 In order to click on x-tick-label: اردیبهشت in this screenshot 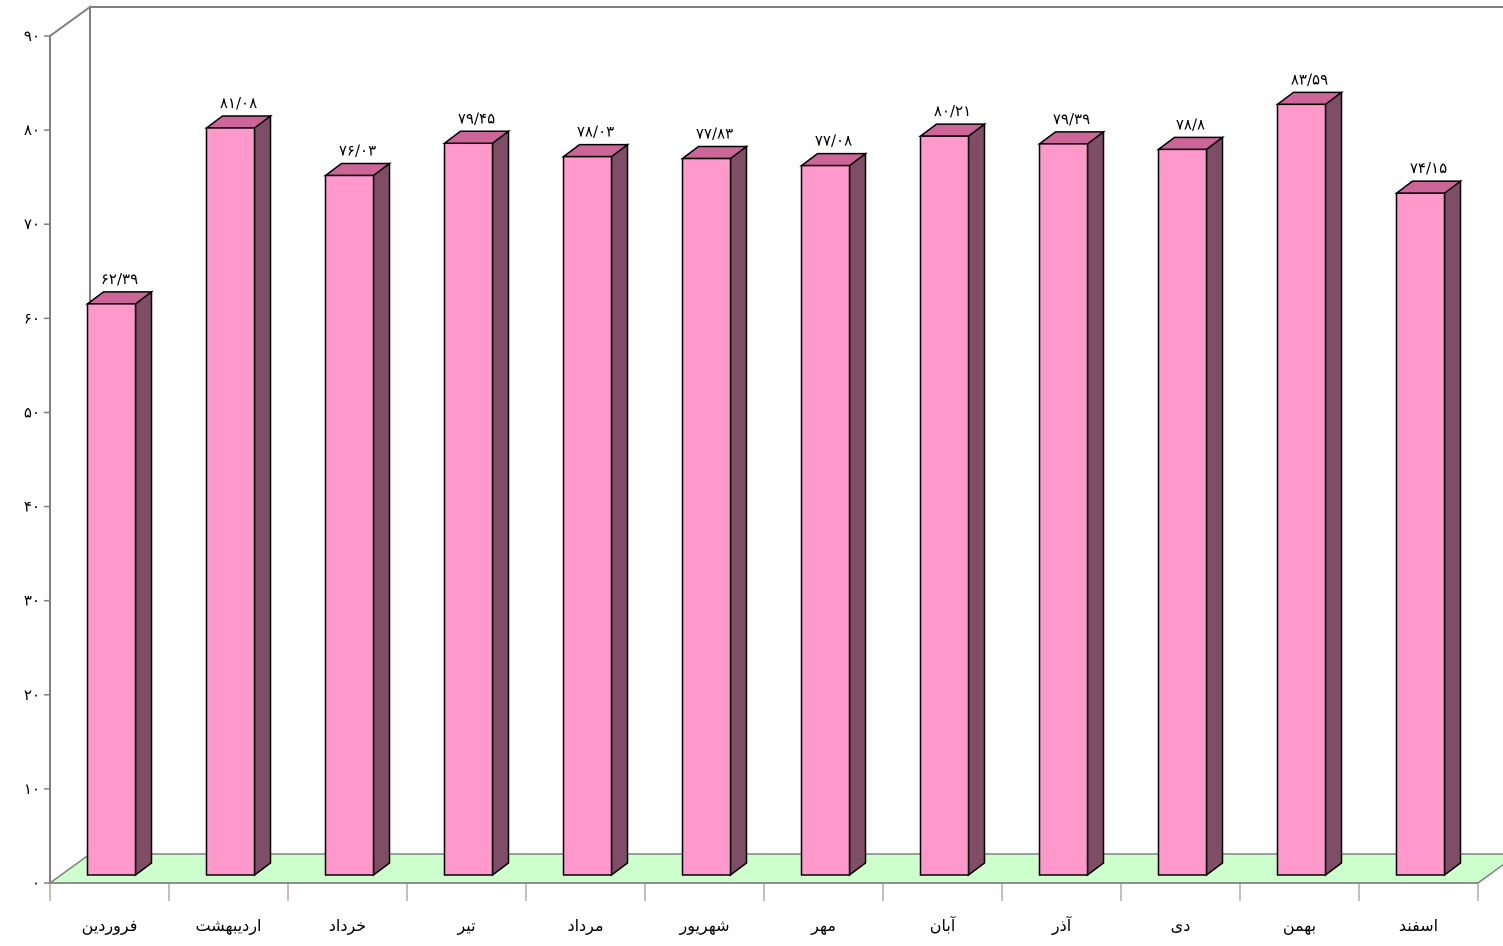, I will do `click(229, 926)`.